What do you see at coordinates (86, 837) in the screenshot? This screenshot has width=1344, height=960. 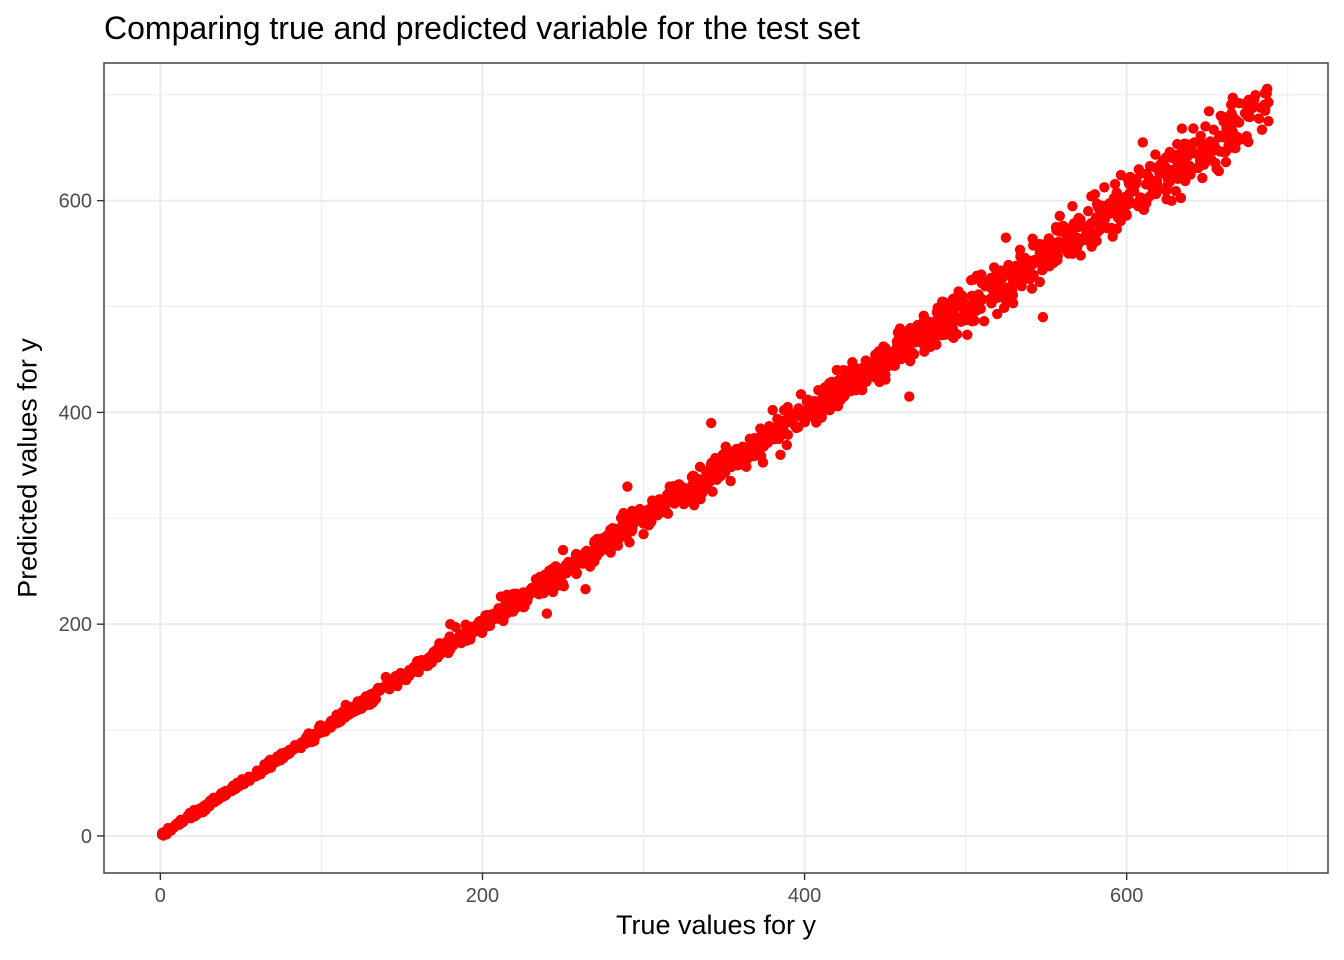 I see `y-tick-label: 0` at bounding box center [86, 837].